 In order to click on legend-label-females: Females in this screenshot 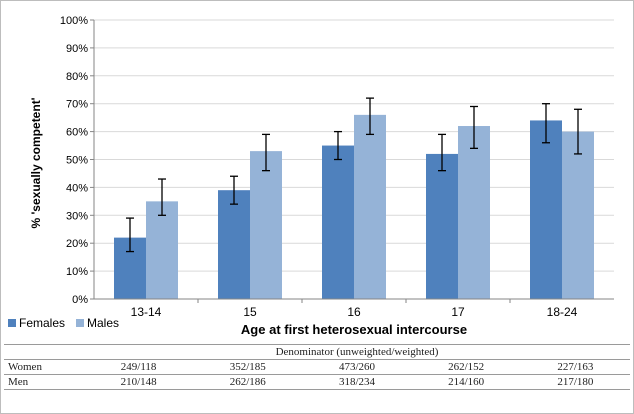, I will do `click(42, 323)`.